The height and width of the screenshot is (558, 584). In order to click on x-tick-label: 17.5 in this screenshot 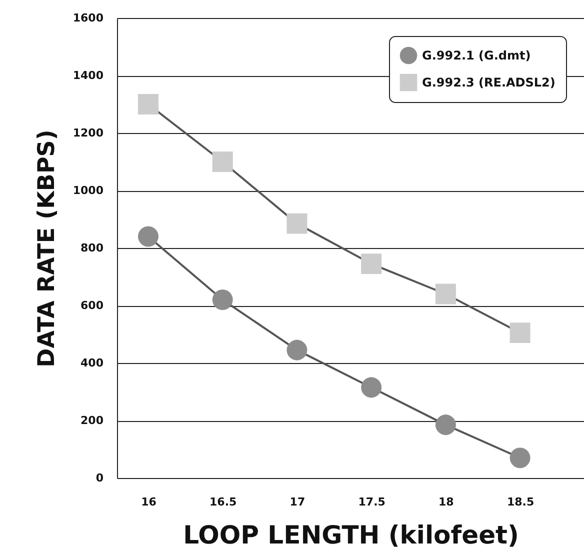, I will do `click(372, 502)`.